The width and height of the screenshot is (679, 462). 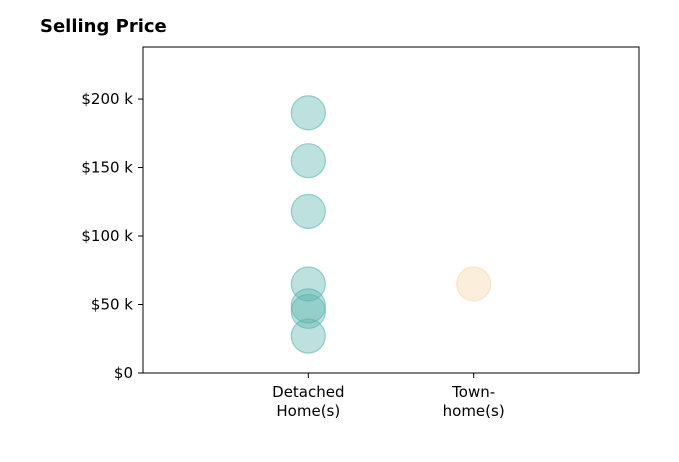 What do you see at coordinates (123, 373) in the screenshot?
I see `y-tick-label: $0` at bounding box center [123, 373].